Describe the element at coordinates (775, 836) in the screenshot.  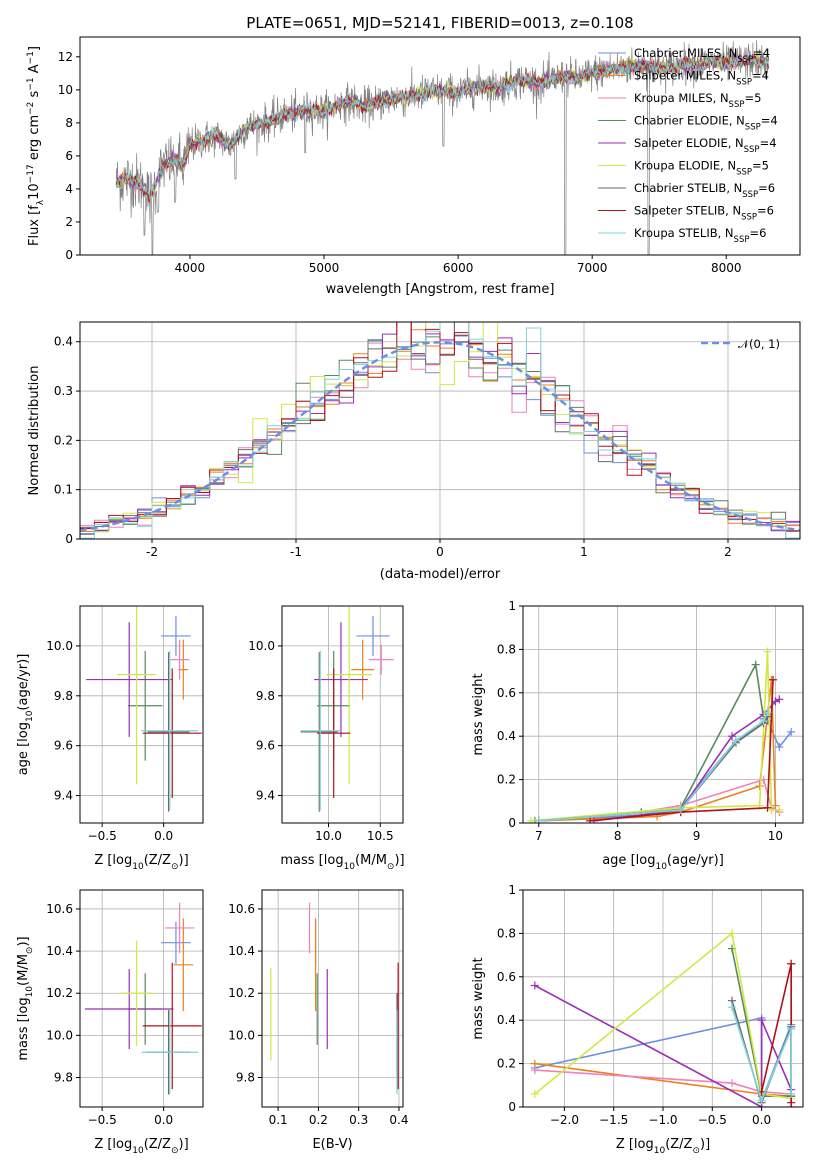
I see `x-tick-label: 10` at that location.